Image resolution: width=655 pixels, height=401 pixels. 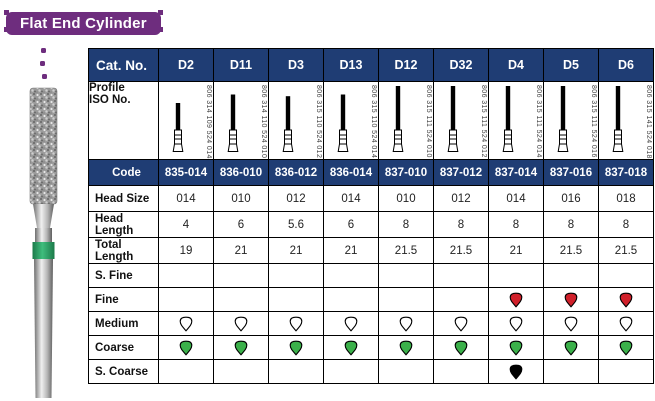 What do you see at coordinates (351, 198) in the screenshot?
I see `head-size-D13: 014` at bounding box center [351, 198].